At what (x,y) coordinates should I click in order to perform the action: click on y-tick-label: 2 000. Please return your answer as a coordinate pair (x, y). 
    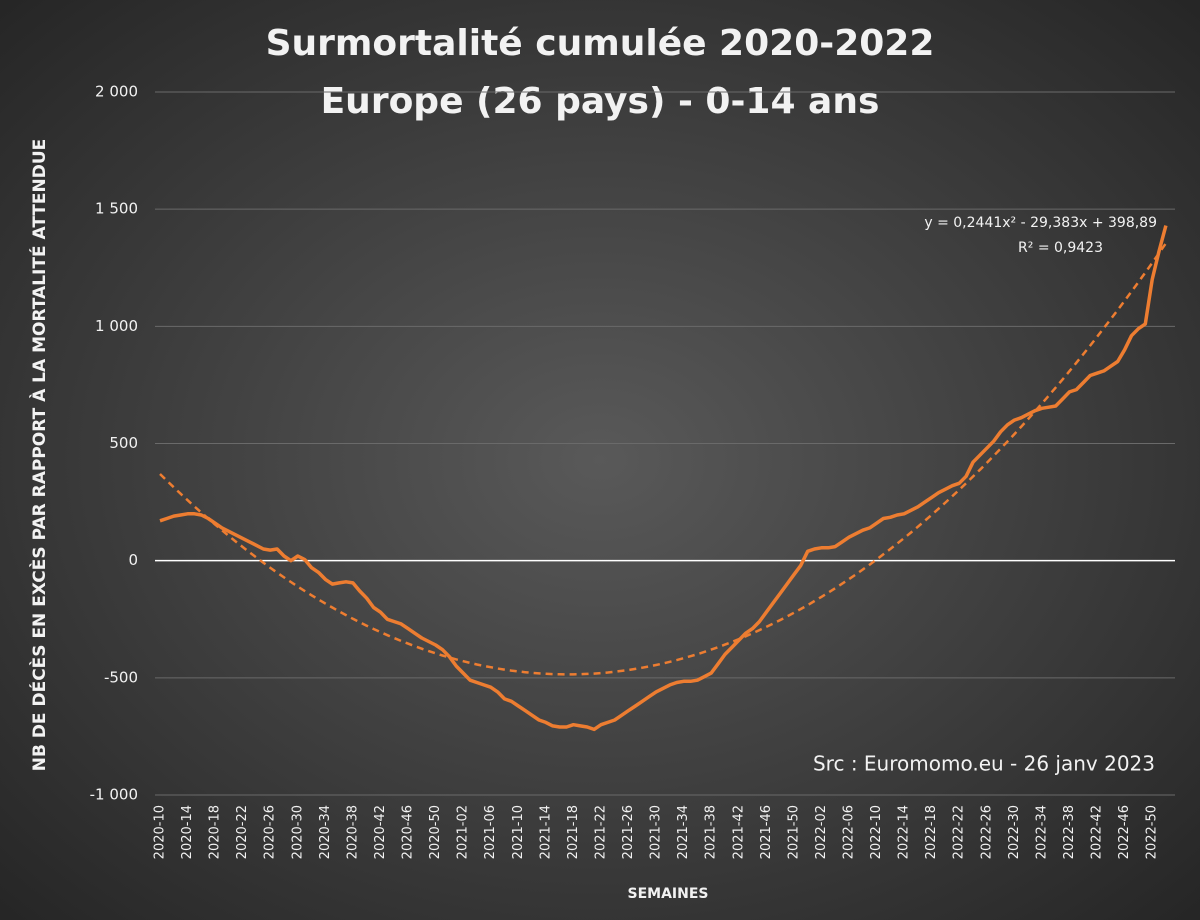
    Looking at the image, I should click on (116, 92).